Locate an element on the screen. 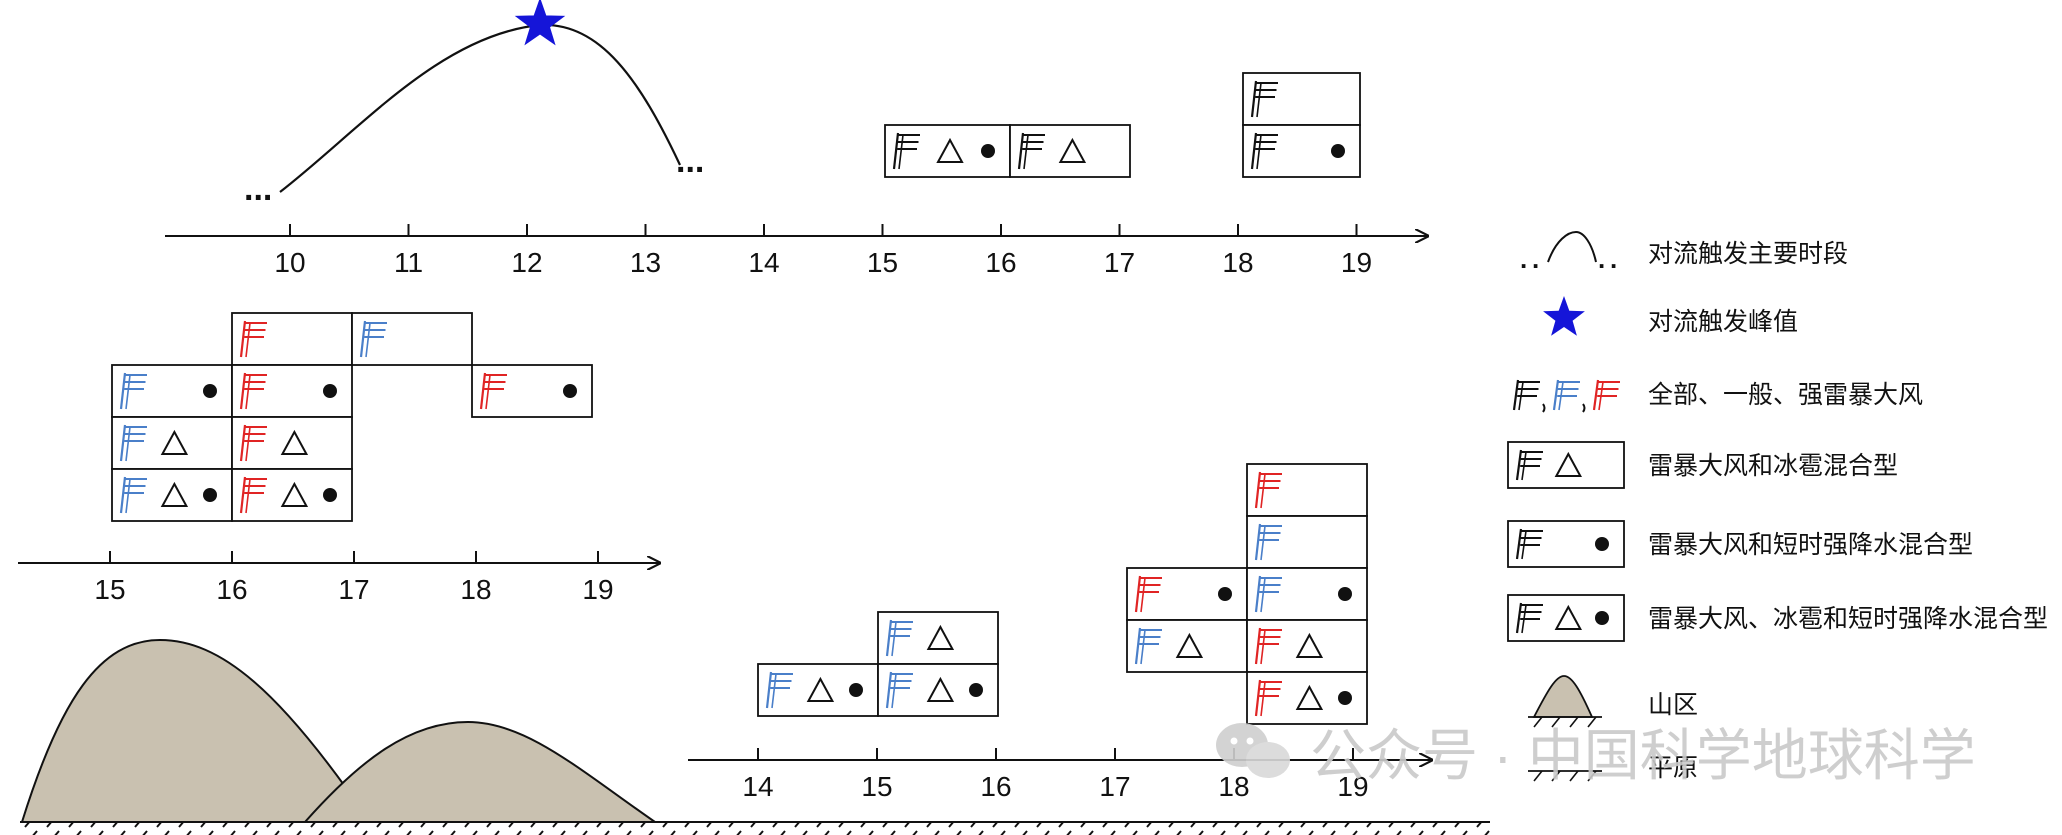  axis-mountain: 15 16 17 18 19 is located at coordinates (339, 578).